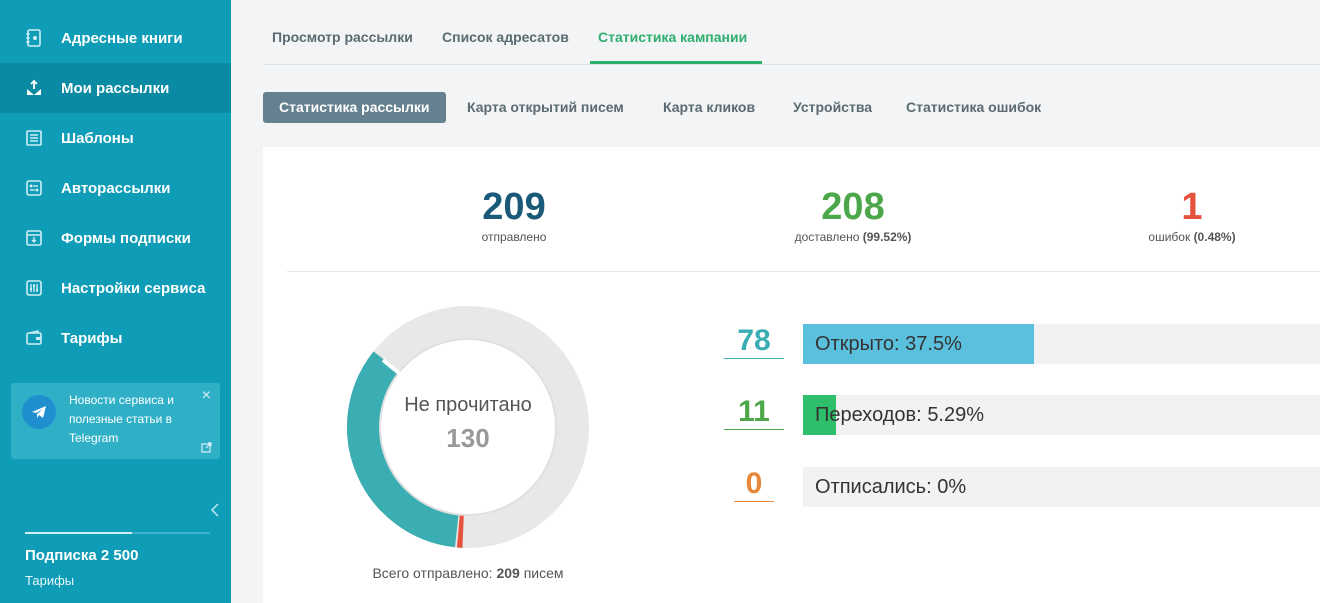 The image size is (1320, 603). Describe the element at coordinates (514, 237) in the screenshot. I see `sent-label: отправлено` at that location.